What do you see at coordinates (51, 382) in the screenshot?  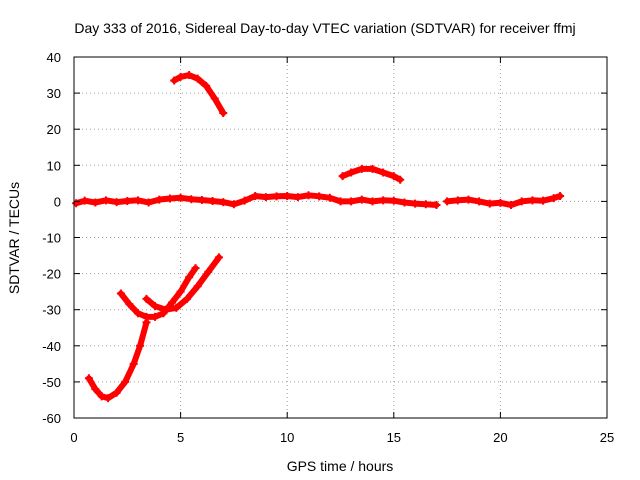 I see `y-tick-label: -50` at bounding box center [51, 382].